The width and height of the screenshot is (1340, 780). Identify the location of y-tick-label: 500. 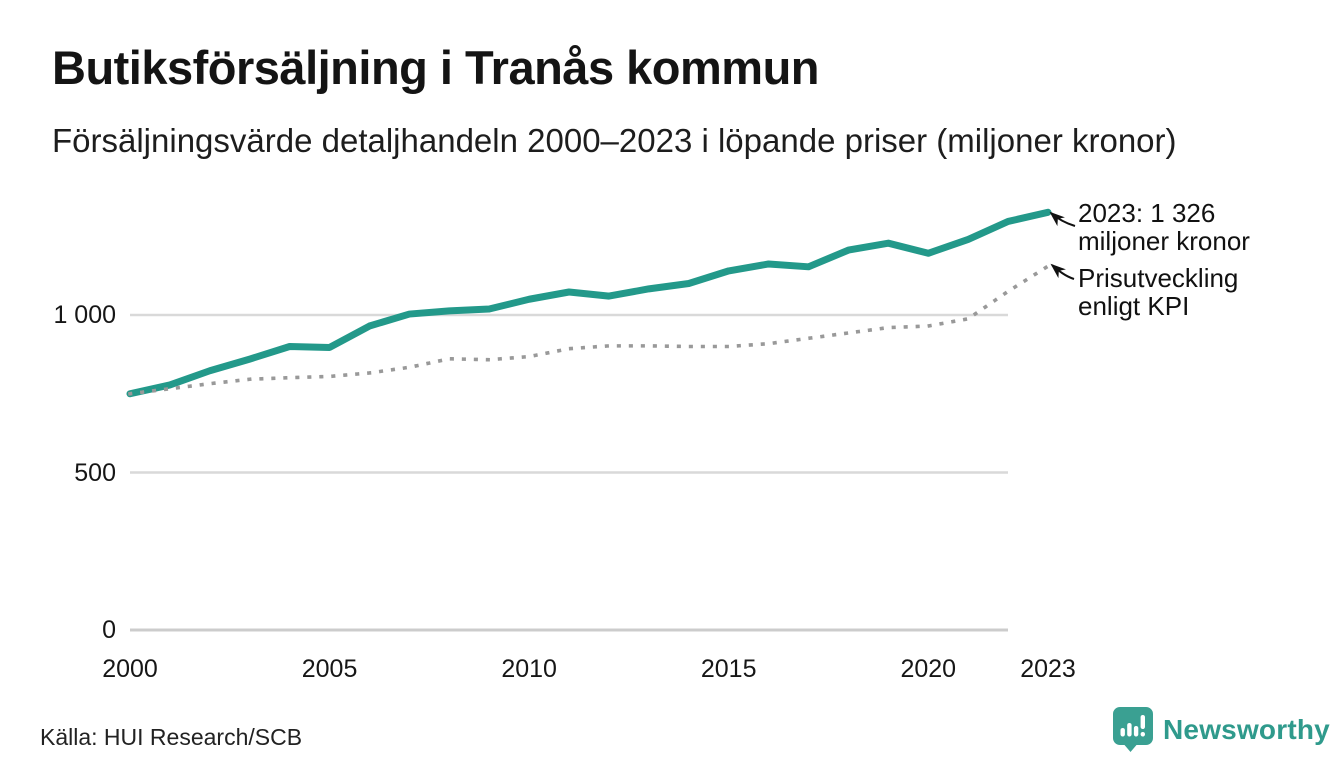
(95, 472).